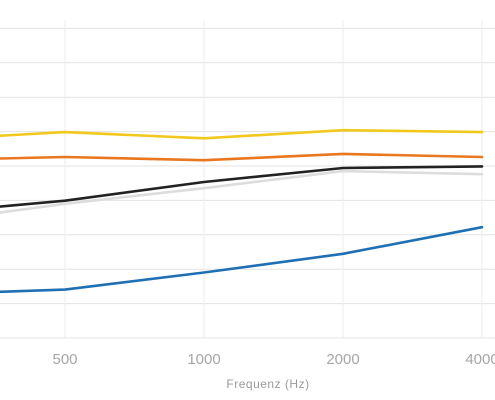 Image resolution: width=495 pixels, height=400 pixels. Describe the element at coordinates (342, 359) in the screenshot. I see `x-tick-label-2000: 2000` at that location.